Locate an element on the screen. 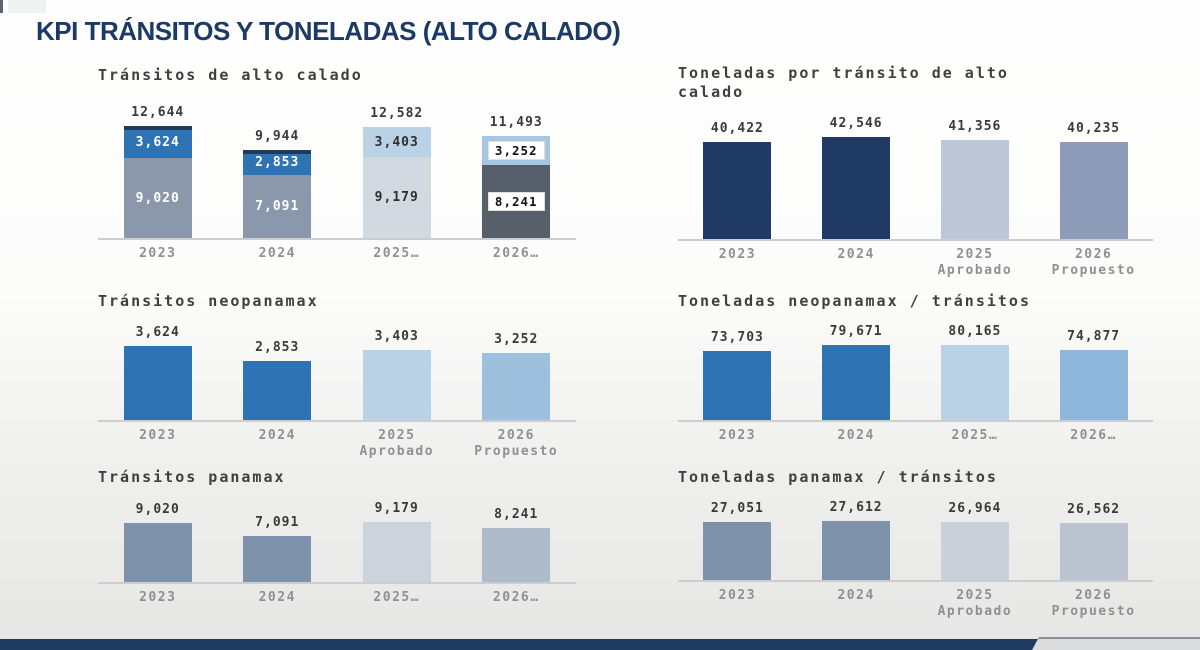 The image size is (1200, 650). bar-segment-neopanamax: 3,403 is located at coordinates (396, 142).